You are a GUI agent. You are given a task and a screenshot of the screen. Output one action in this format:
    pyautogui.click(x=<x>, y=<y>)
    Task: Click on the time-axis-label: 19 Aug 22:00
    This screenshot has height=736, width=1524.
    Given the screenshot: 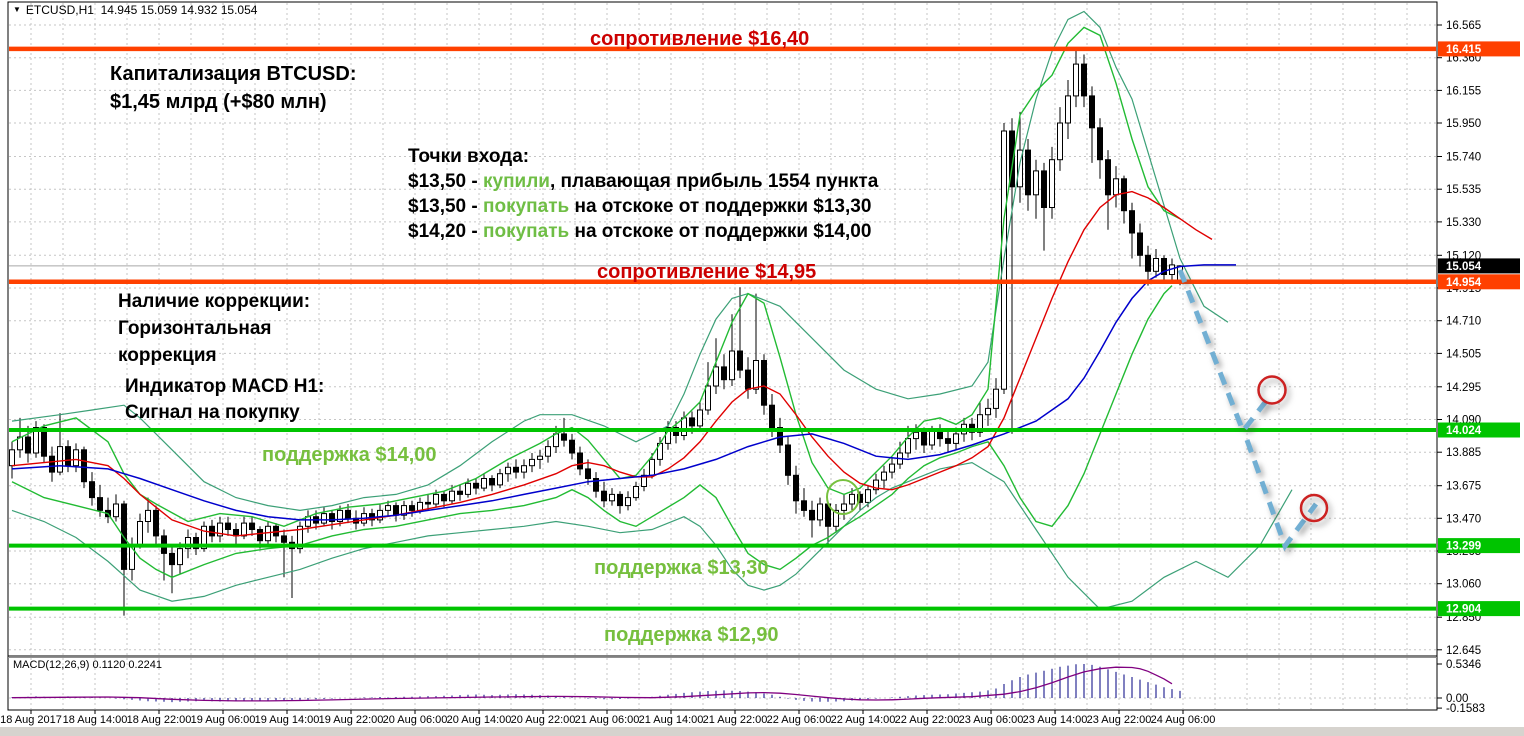 What is the action you would take?
    pyautogui.click(x=351, y=720)
    